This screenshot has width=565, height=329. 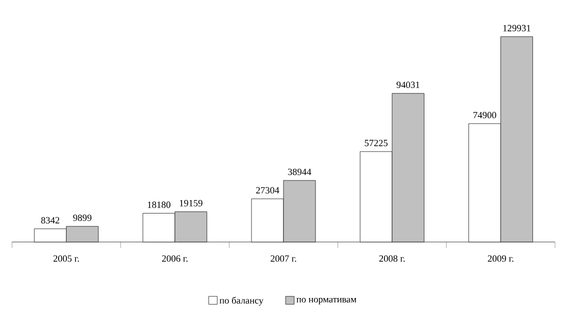 I want to click on x-tick-label: 2005 г., so click(x=66, y=258).